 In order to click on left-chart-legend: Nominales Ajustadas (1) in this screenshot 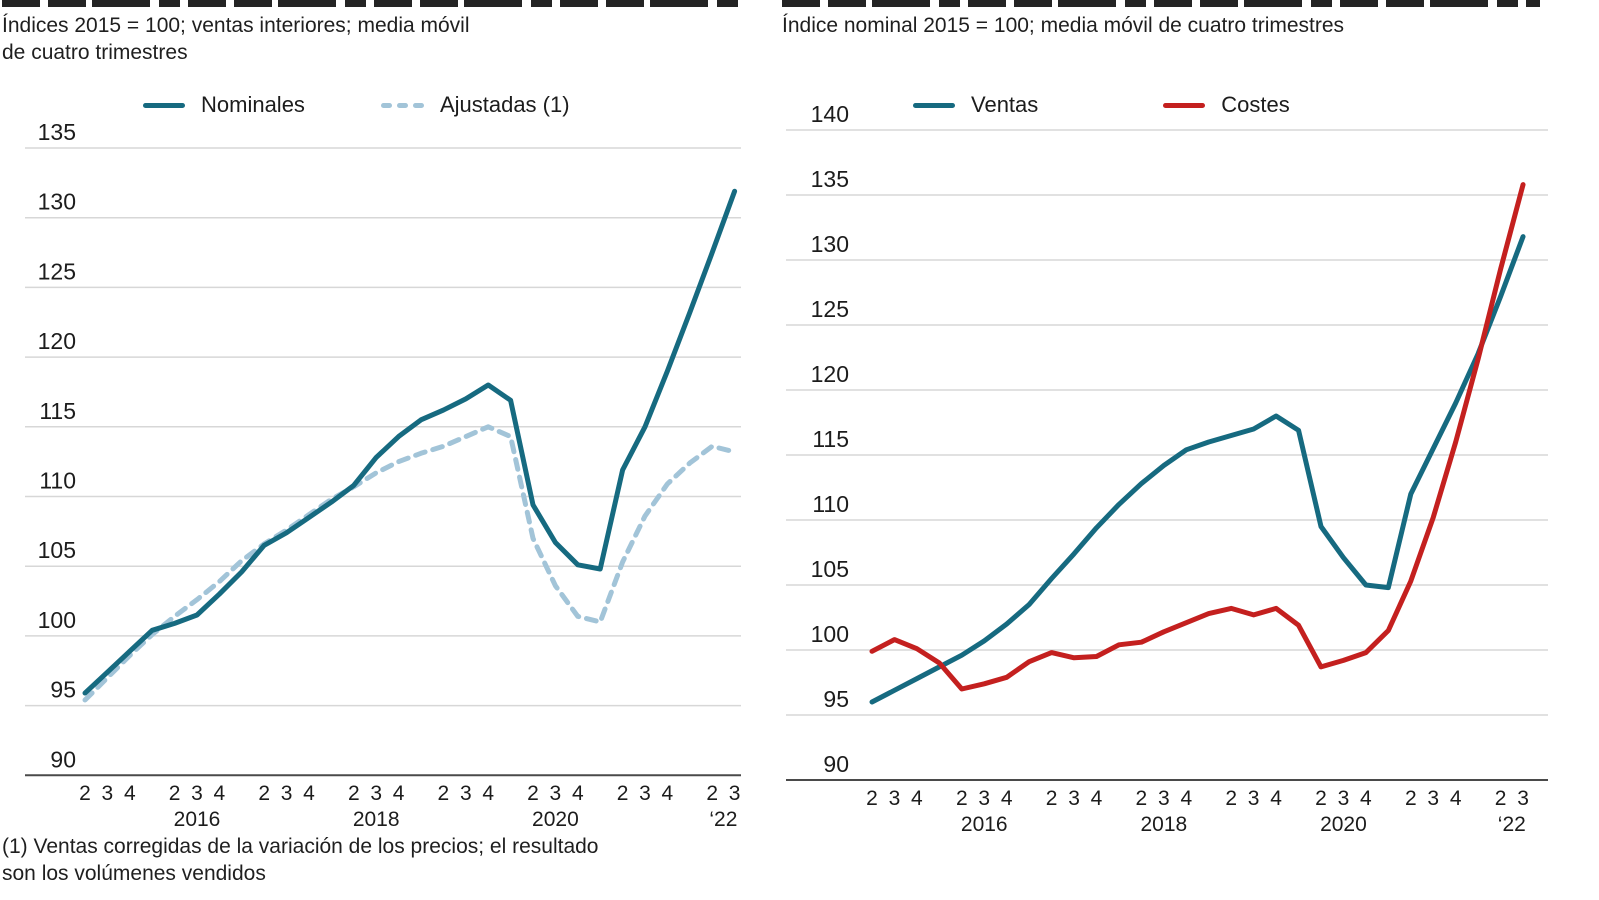, I will do `click(356, 105)`.